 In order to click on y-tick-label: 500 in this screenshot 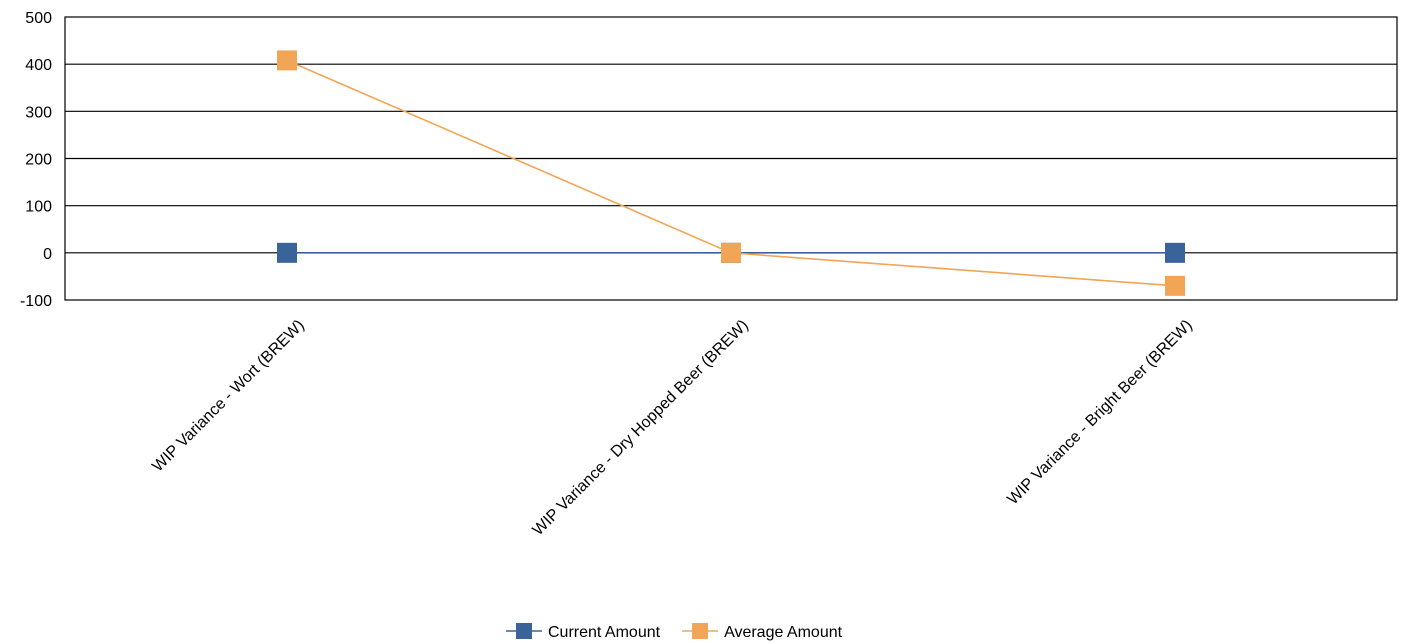, I will do `click(38, 18)`.